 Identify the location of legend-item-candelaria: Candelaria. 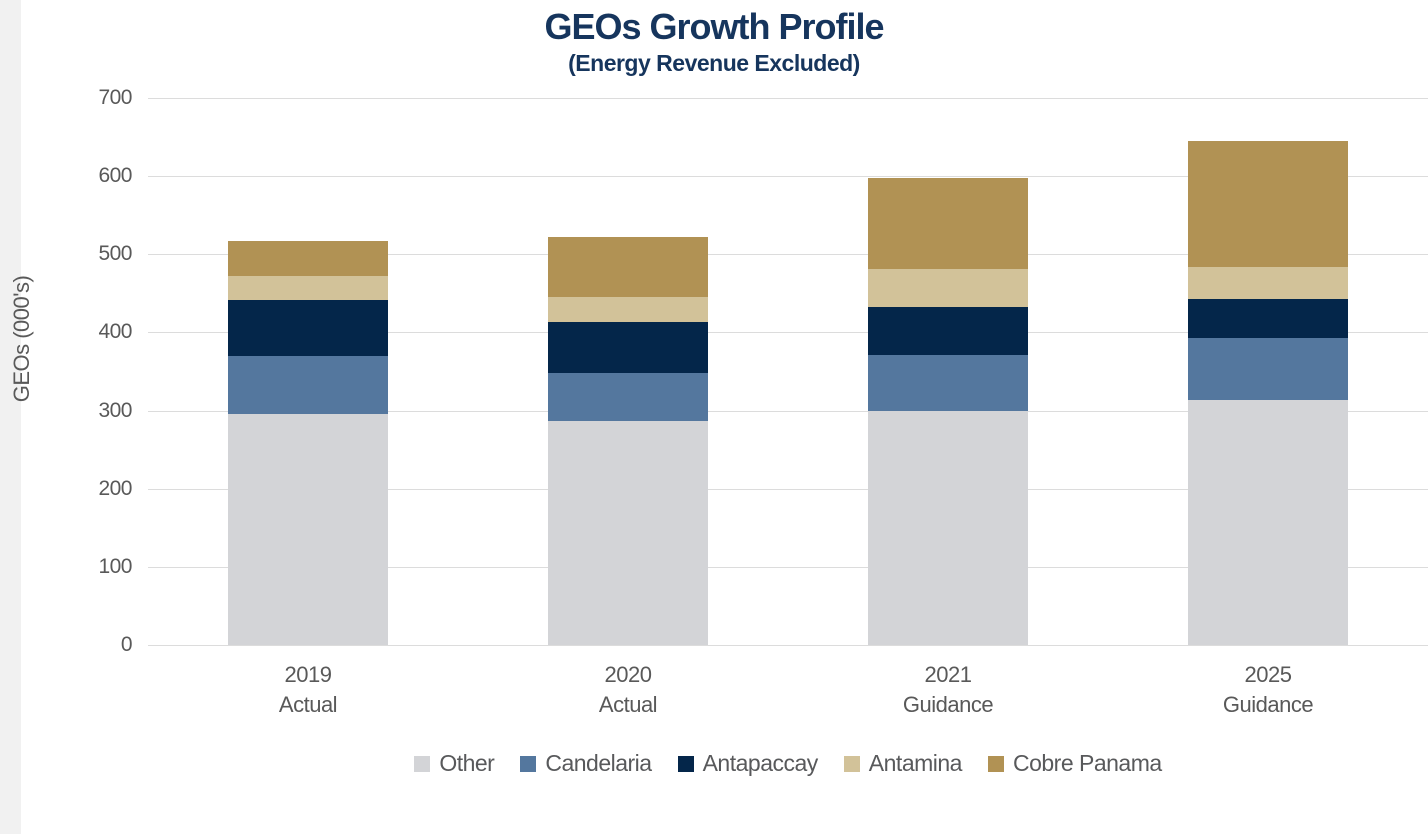
(586, 763).